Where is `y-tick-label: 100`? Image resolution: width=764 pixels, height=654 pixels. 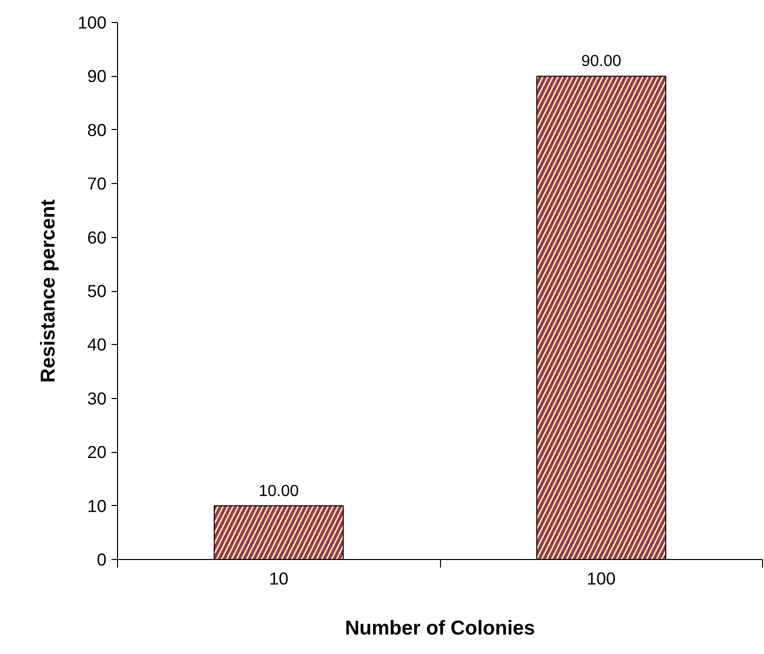 y-tick-label: 100 is located at coordinates (92, 22).